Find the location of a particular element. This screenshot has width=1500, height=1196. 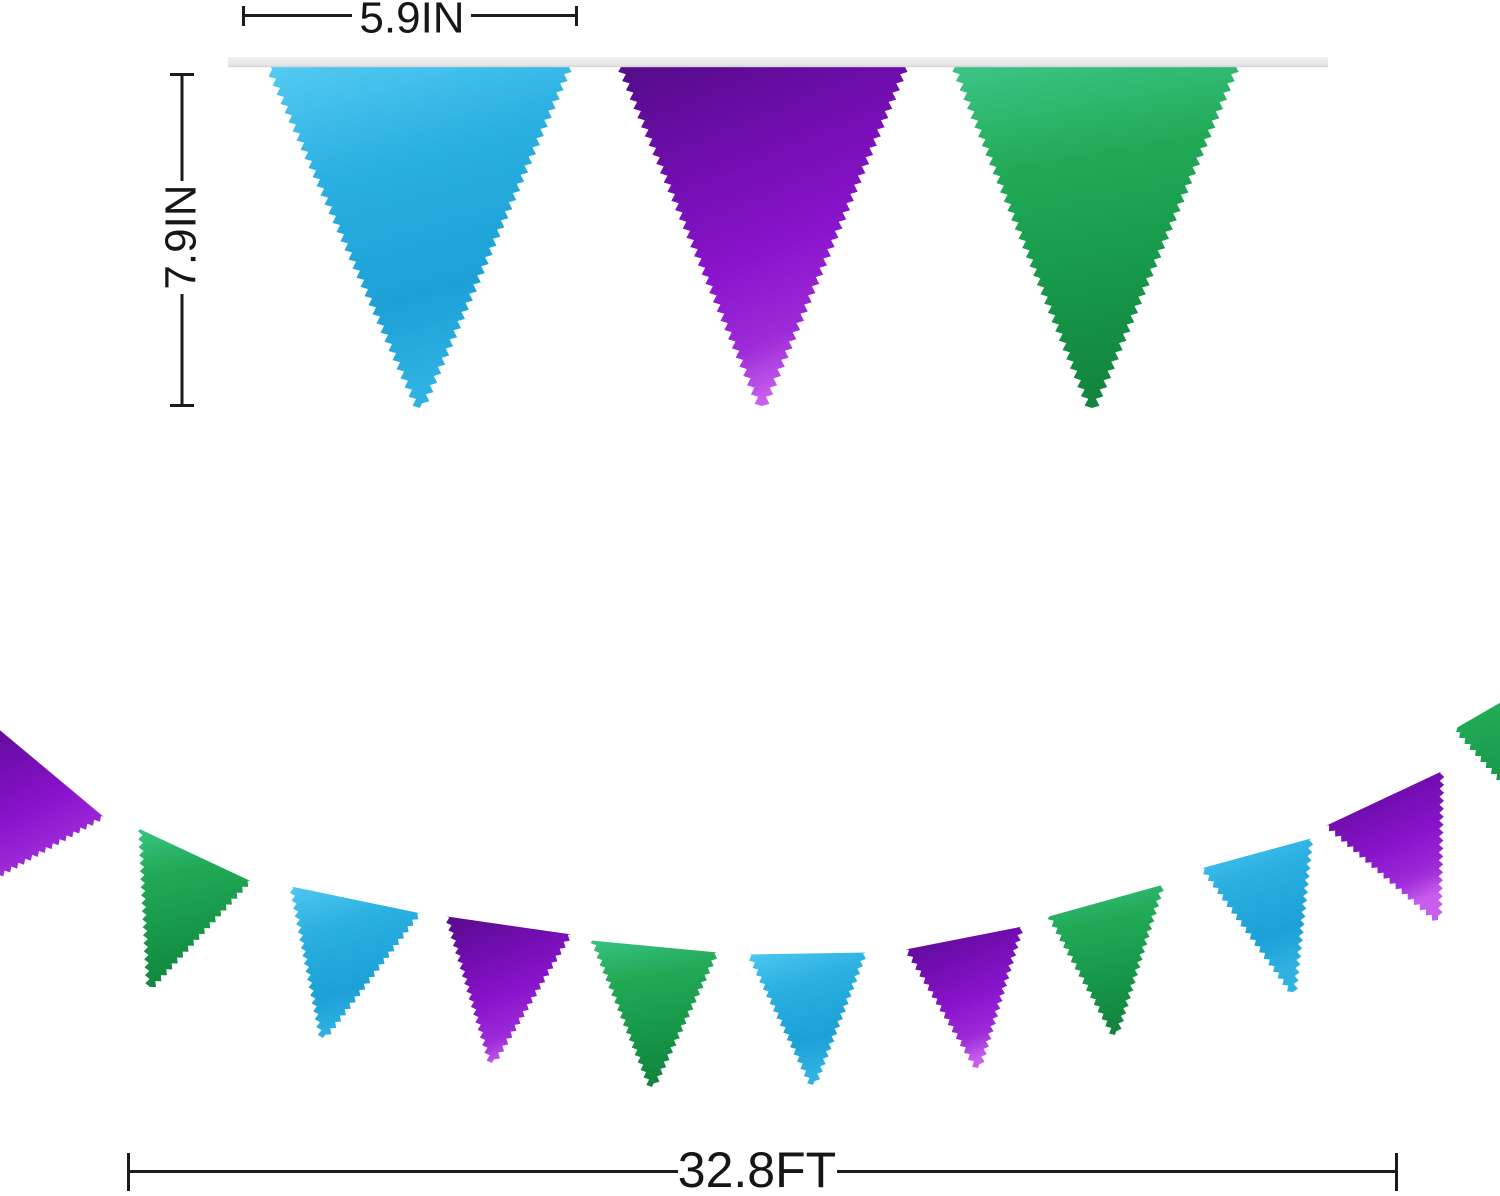

height-dimension-label: 7.9IN is located at coordinates (181, 236).